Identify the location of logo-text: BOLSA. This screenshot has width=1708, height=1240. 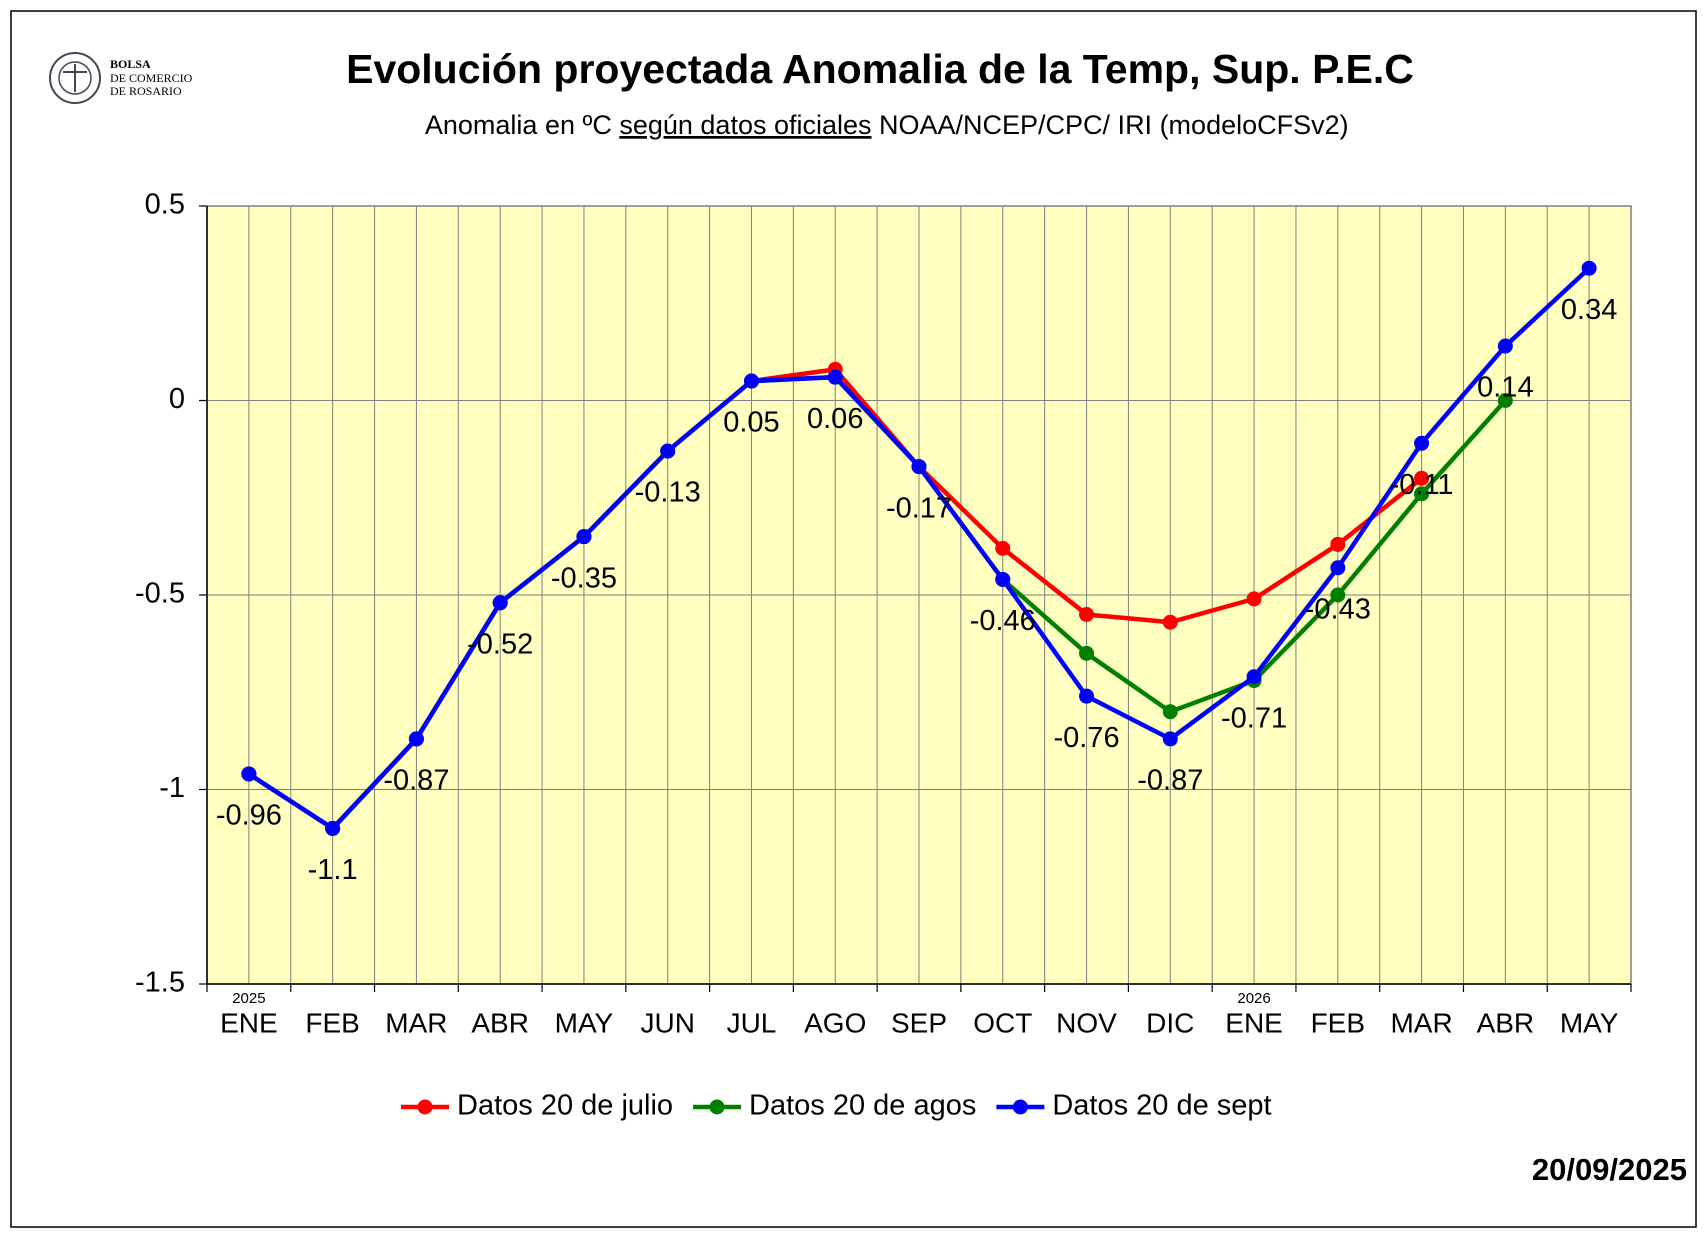
(130, 64).